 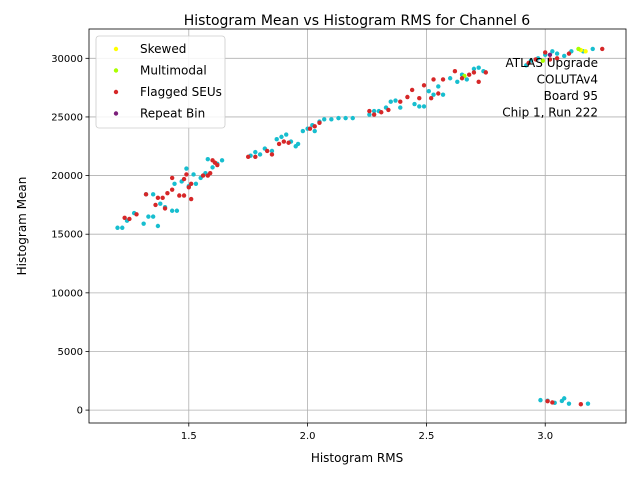 What do you see at coordinates (172, 114) in the screenshot?
I see `legend-label: Repeat Bin` at bounding box center [172, 114].